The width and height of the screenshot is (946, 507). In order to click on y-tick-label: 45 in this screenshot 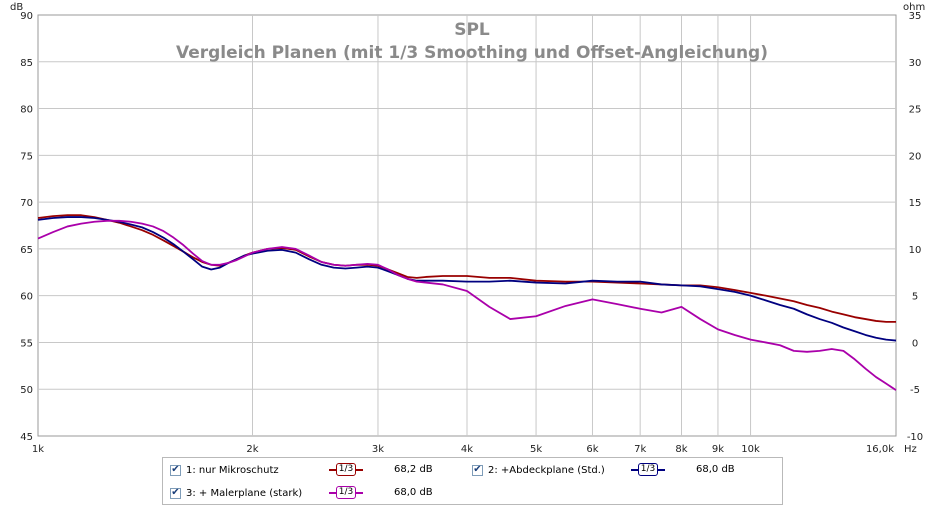, I will do `click(26, 437)`.